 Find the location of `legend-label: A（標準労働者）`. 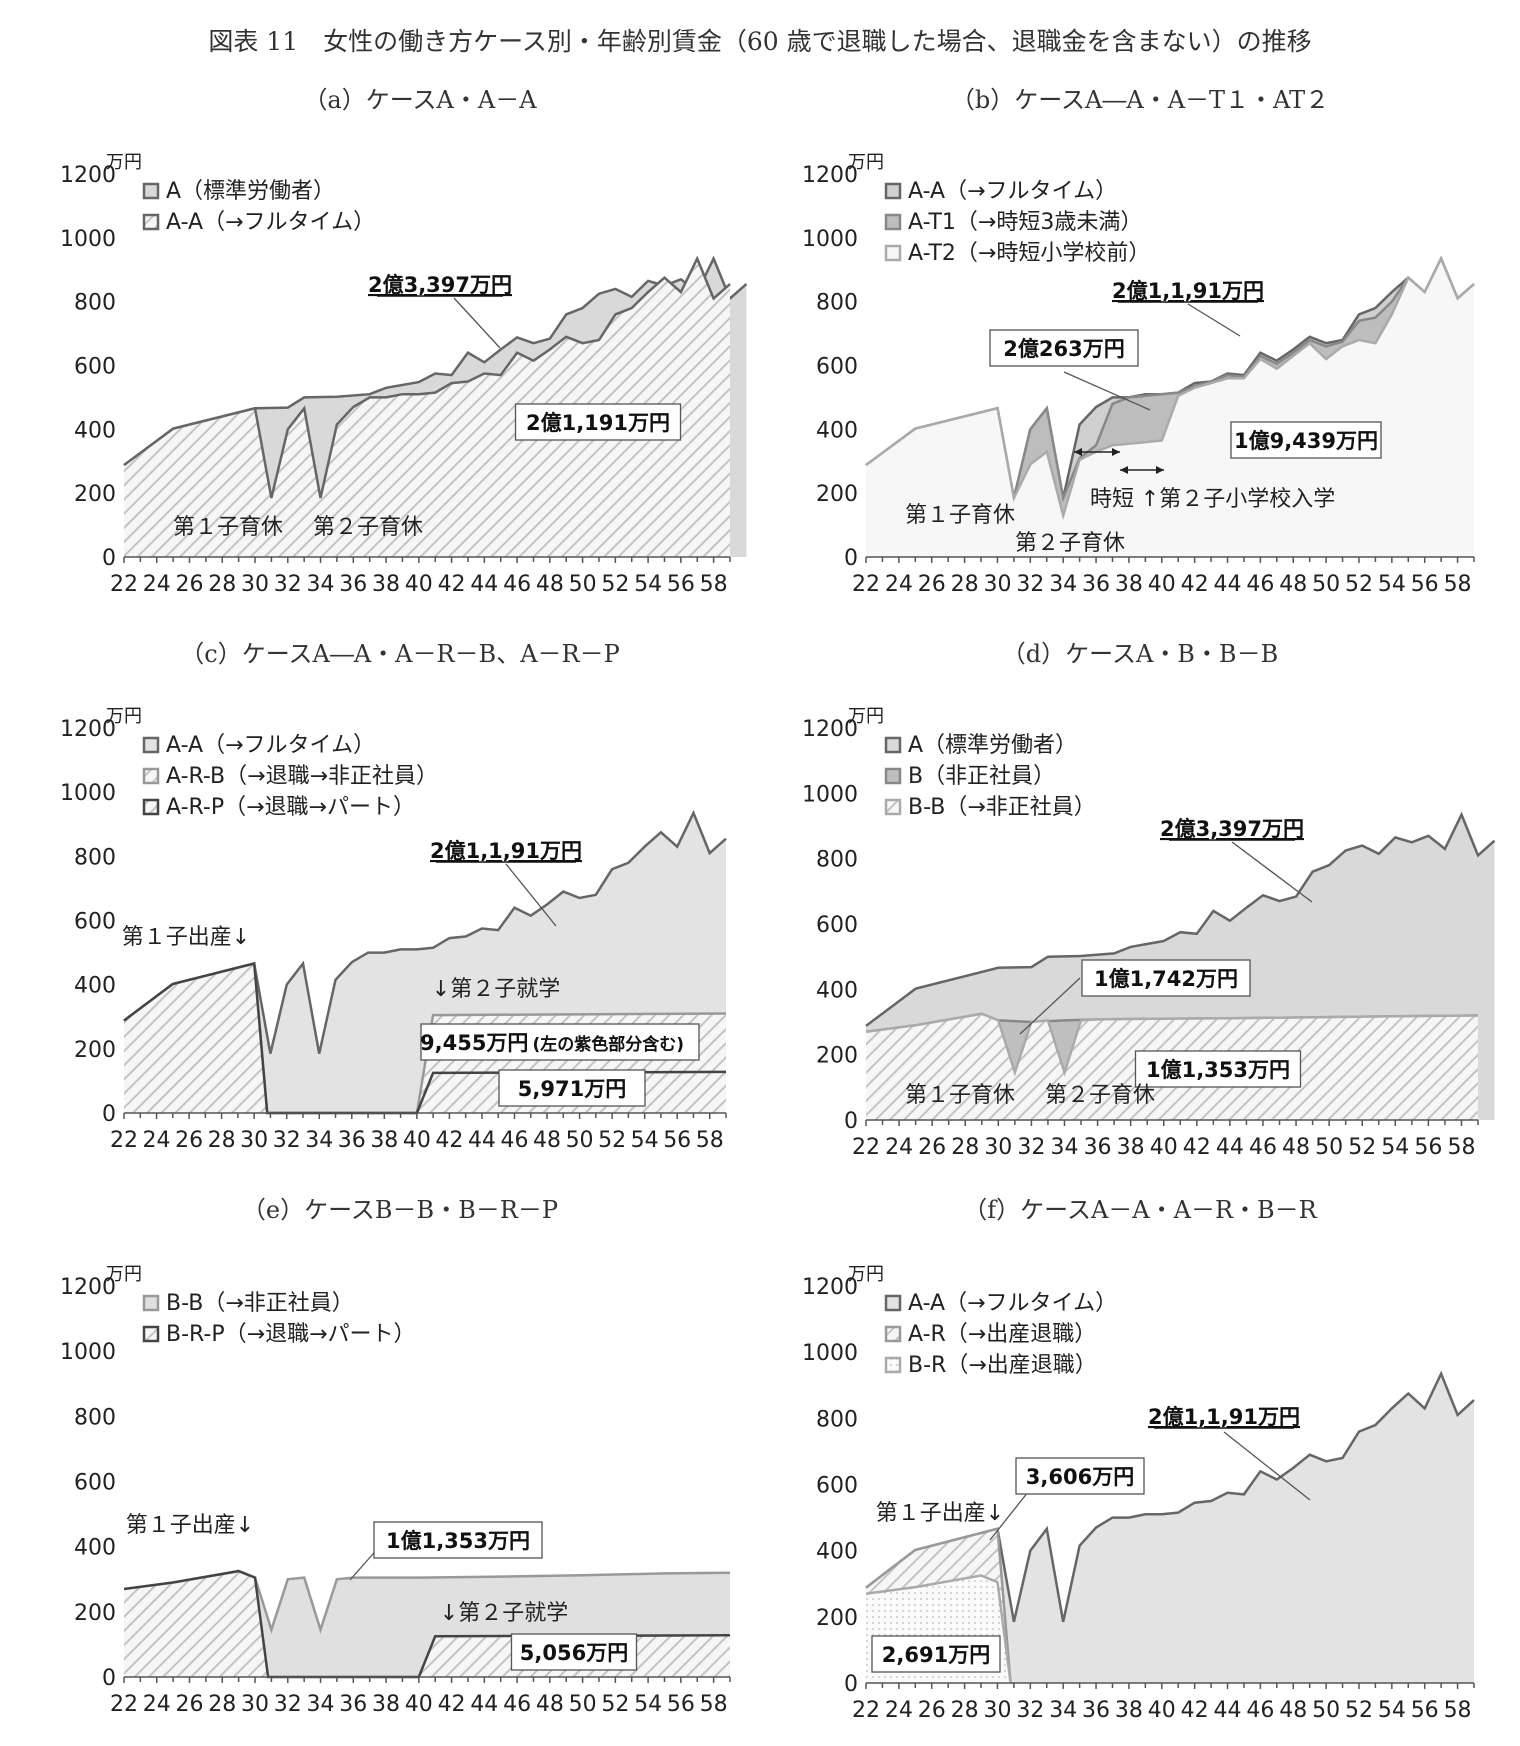

legend-label: A（標準労働者） is located at coordinates (250, 191).